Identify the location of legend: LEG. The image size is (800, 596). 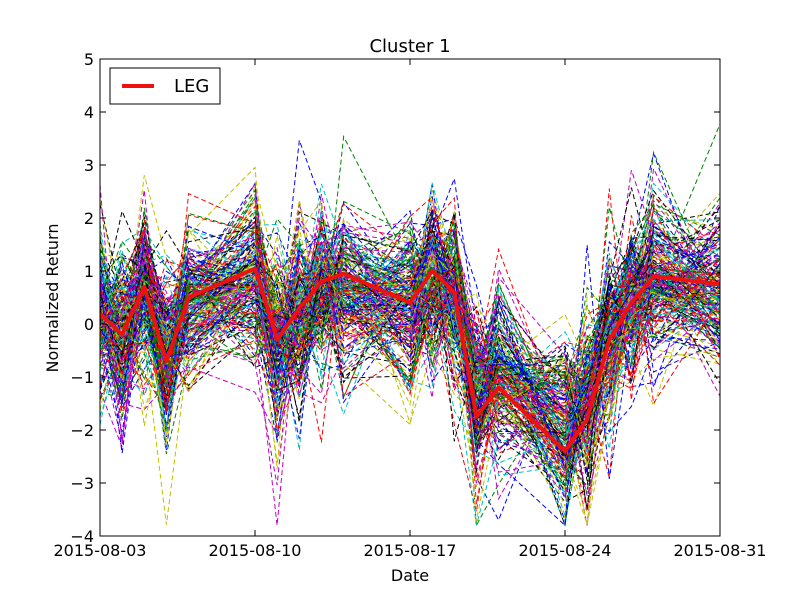
(165, 86).